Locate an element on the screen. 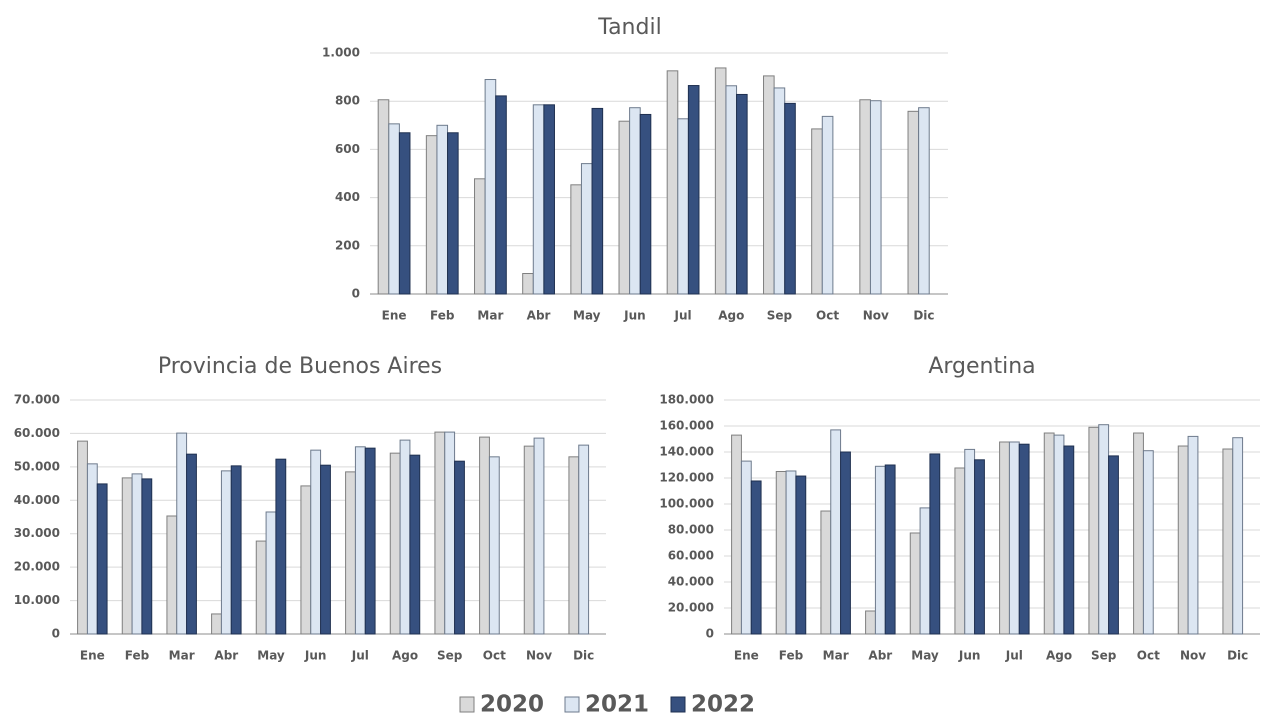 Image resolution: width=1271 pixels, height=719 pixels. x-tick-label: Ago is located at coordinates (405, 656).